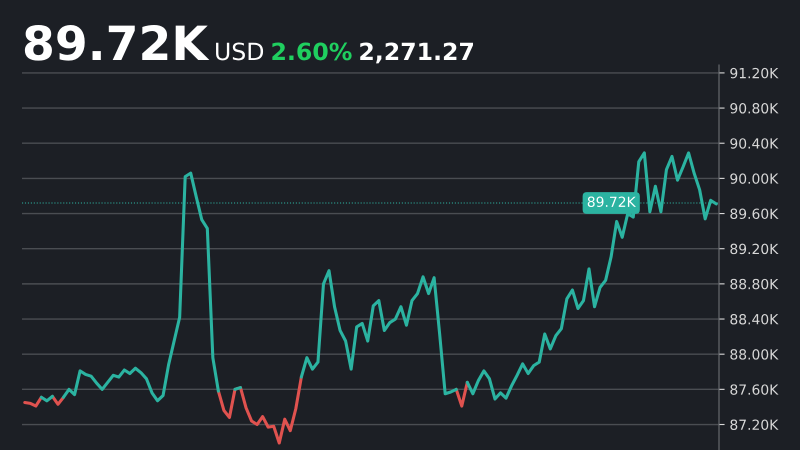 The width and height of the screenshot is (800, 450). I want to click on text: 2,271.27, so click(417, 53).